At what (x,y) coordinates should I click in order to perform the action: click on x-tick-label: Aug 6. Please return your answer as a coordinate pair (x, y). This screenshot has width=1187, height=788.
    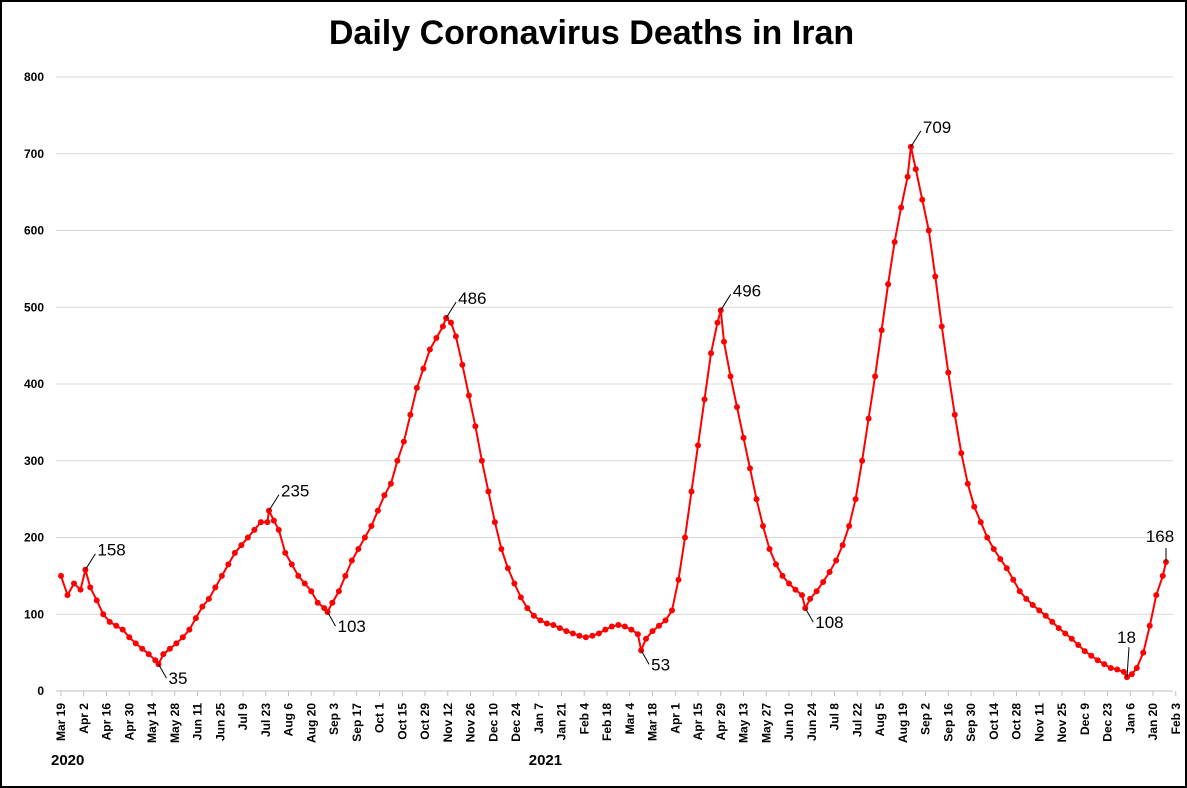
    Looking at the image, I should click on (289, 720).